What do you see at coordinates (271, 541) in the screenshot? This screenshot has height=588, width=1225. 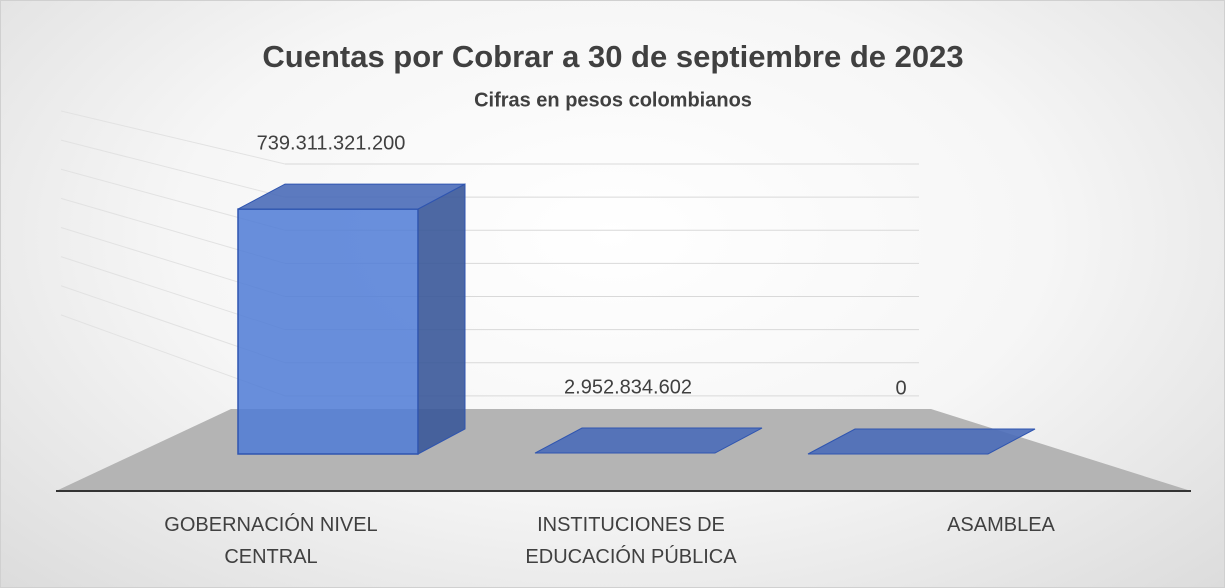 I see `x-tick-label: GOBERNACIÓN NIVEL CENTRAL` at bounding box center [271, 541].